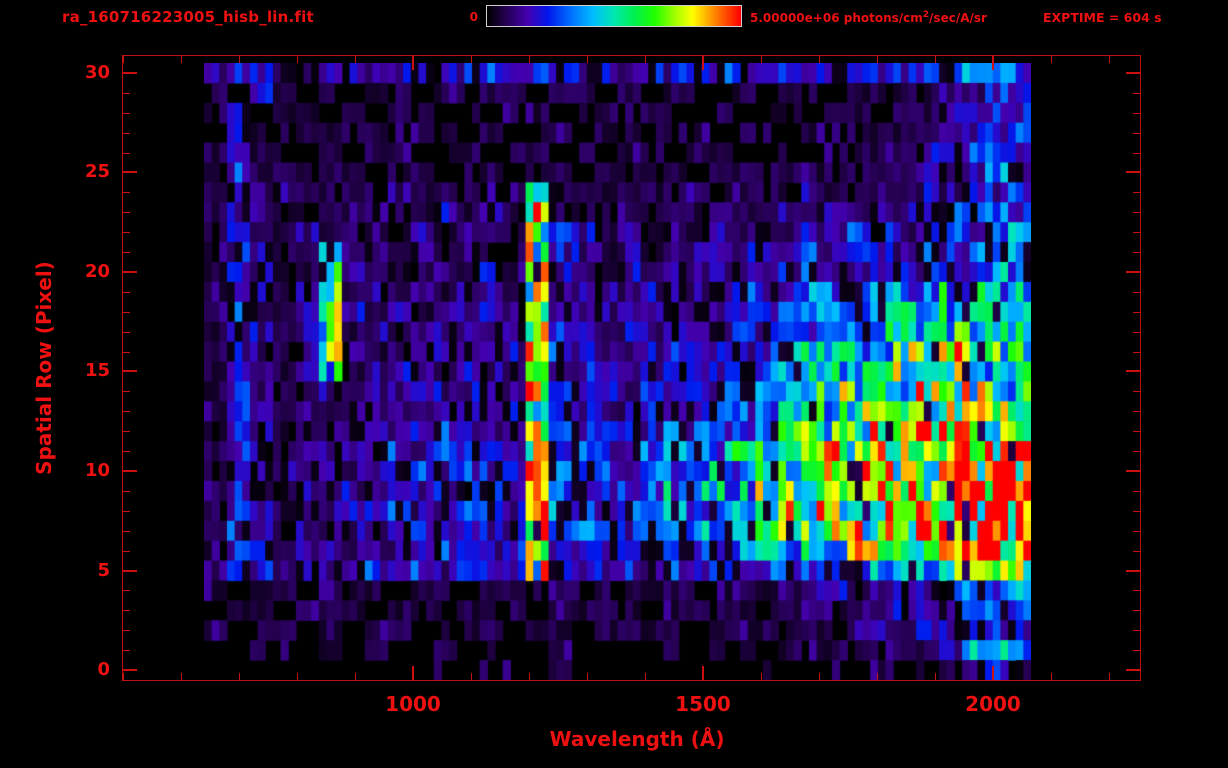 This screenshot has width=1228, height=768. What do you see at coordinates (103, 570) in the screenshot?
I see `y-tick-label: 5` at bounding box center [103, 570].